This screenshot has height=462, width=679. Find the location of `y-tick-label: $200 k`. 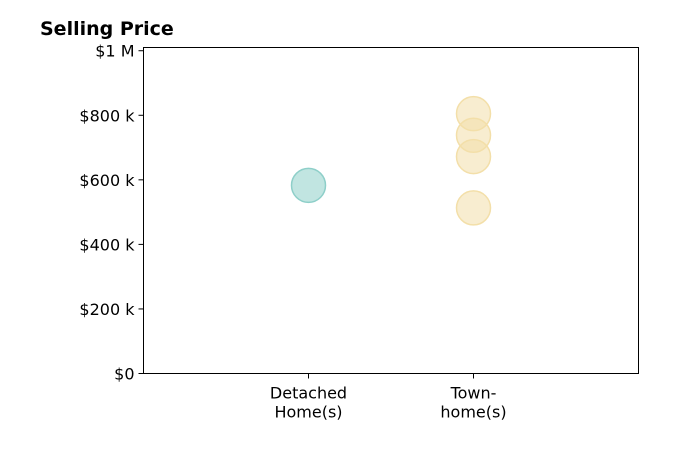

y-tick-label: $200 k is located at coordinates (107, 309).